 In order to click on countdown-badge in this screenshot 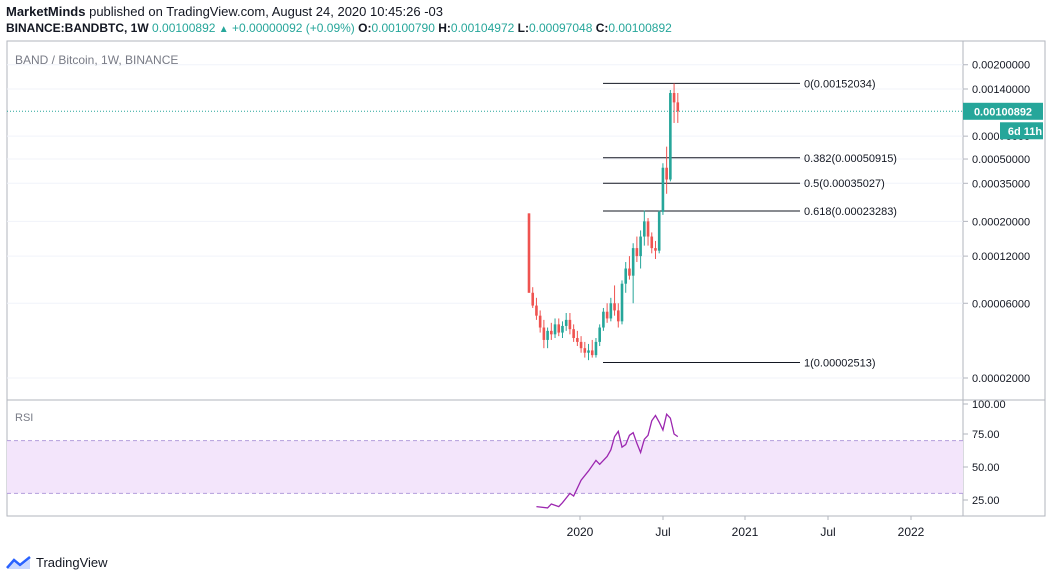, I will do `click(1021, 131)`.